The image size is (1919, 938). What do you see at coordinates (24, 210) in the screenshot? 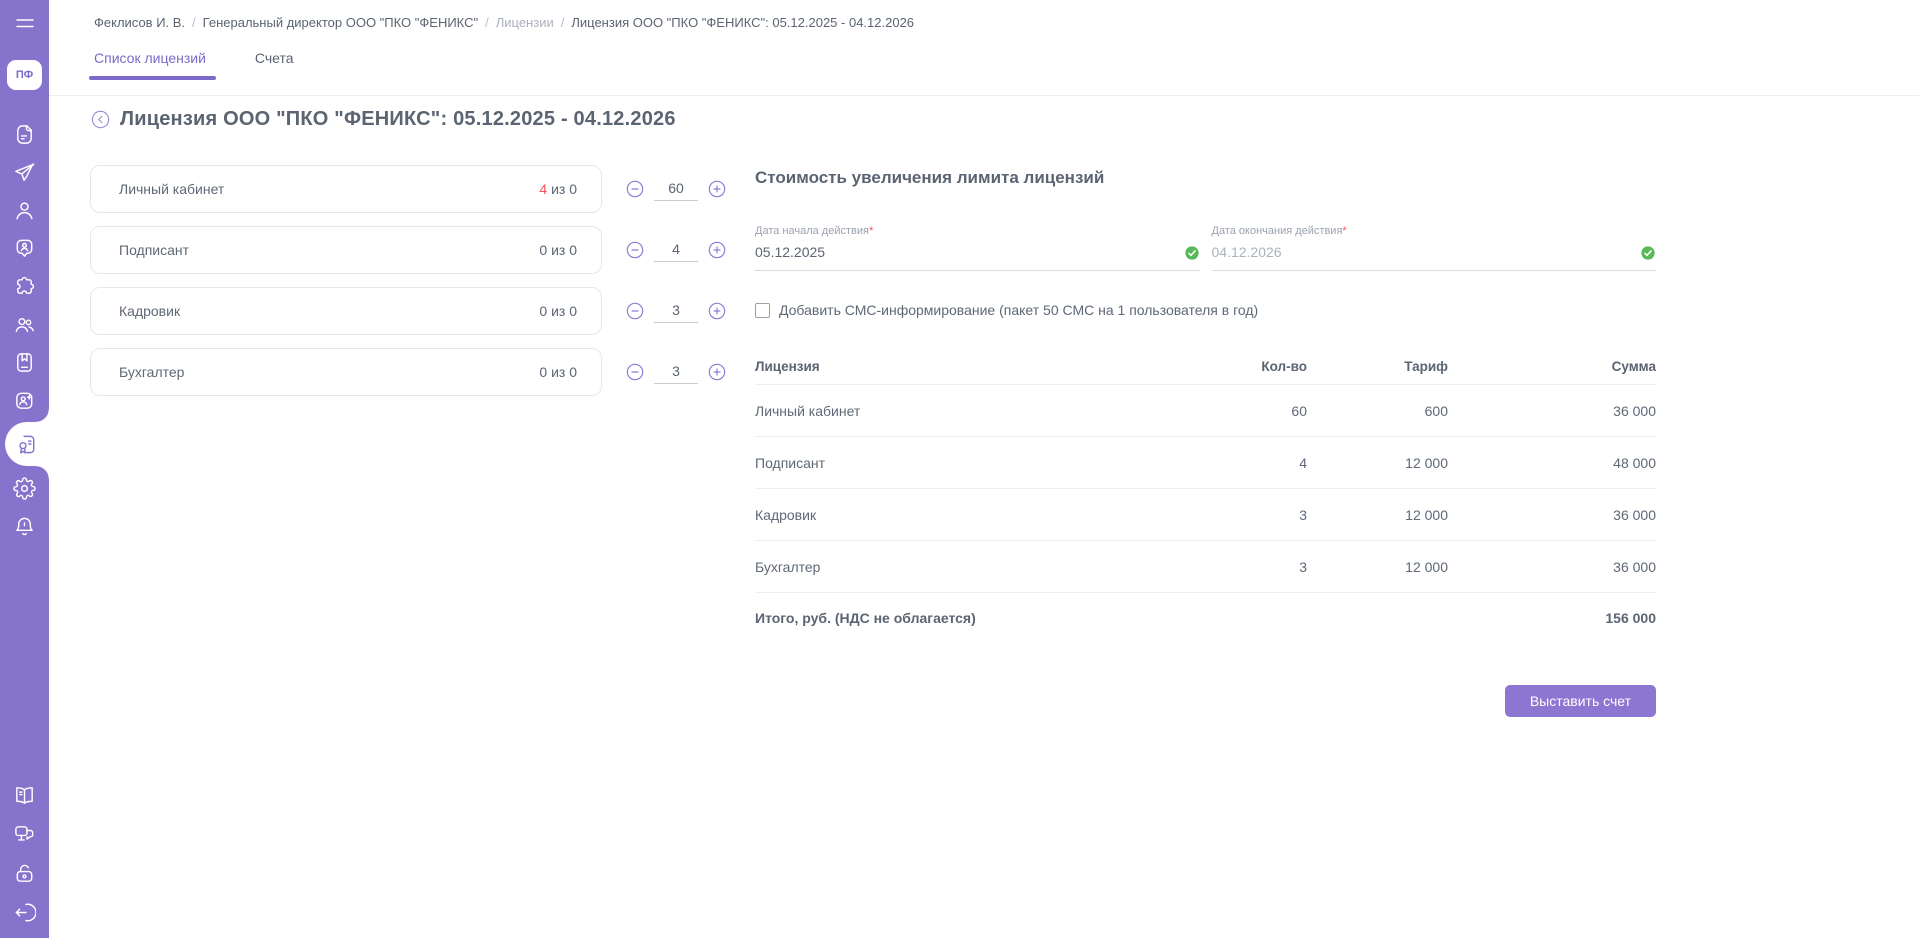
I see `sidebar-item-profile` at bounding box center [24, 210].